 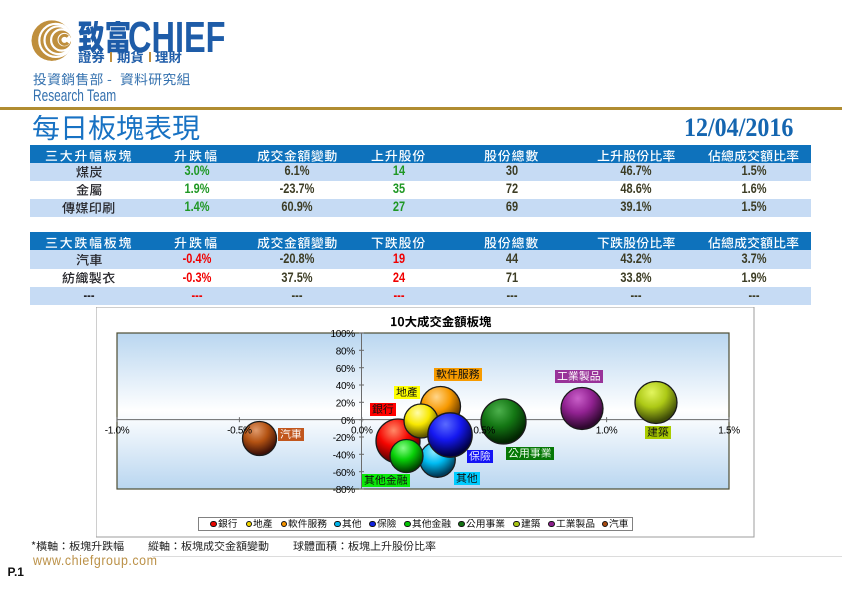 What do you see at coordinates (116, 430) in the screenshot?
I see `svg-text: -1.0%` at bounding box center [116, 430].